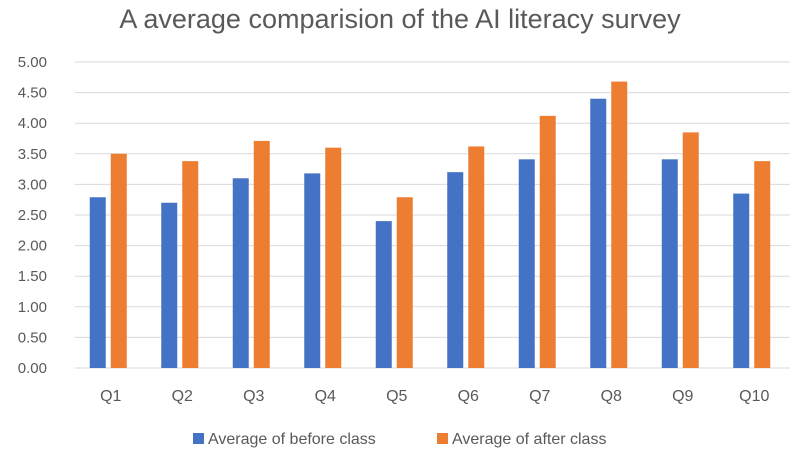  Describe the element at coordinates (754, 396) in the screenshot. I see `x-tick-label: Q10` at that location.